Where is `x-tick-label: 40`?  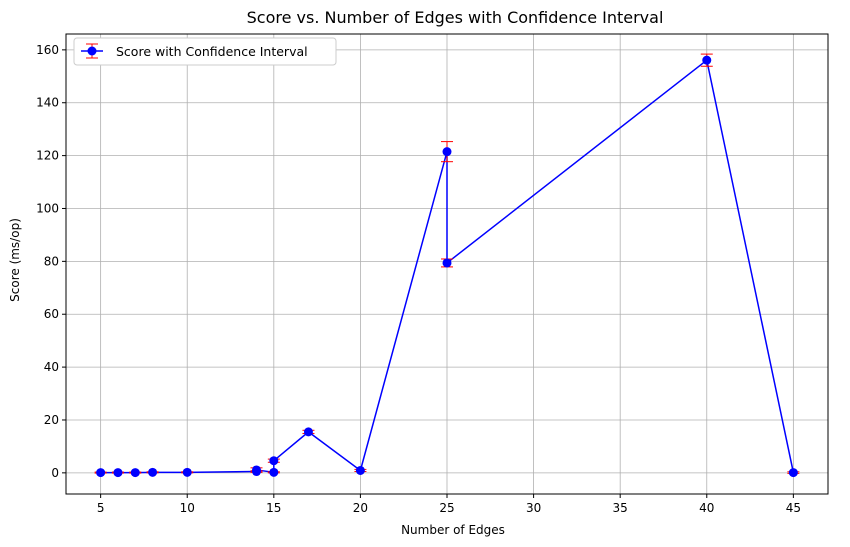
x-tick-label: 40 is located at coordinates (706, 508).